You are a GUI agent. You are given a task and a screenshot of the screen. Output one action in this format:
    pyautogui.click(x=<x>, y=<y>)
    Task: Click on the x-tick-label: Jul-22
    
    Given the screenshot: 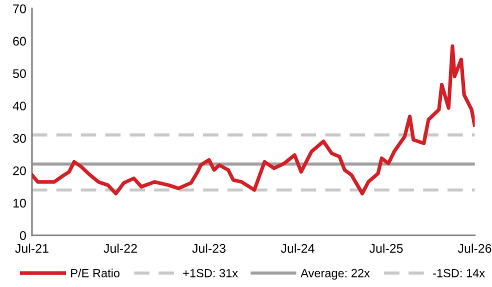 What is the action you would take?
    pyautogui.click(x=120, y=248)
    